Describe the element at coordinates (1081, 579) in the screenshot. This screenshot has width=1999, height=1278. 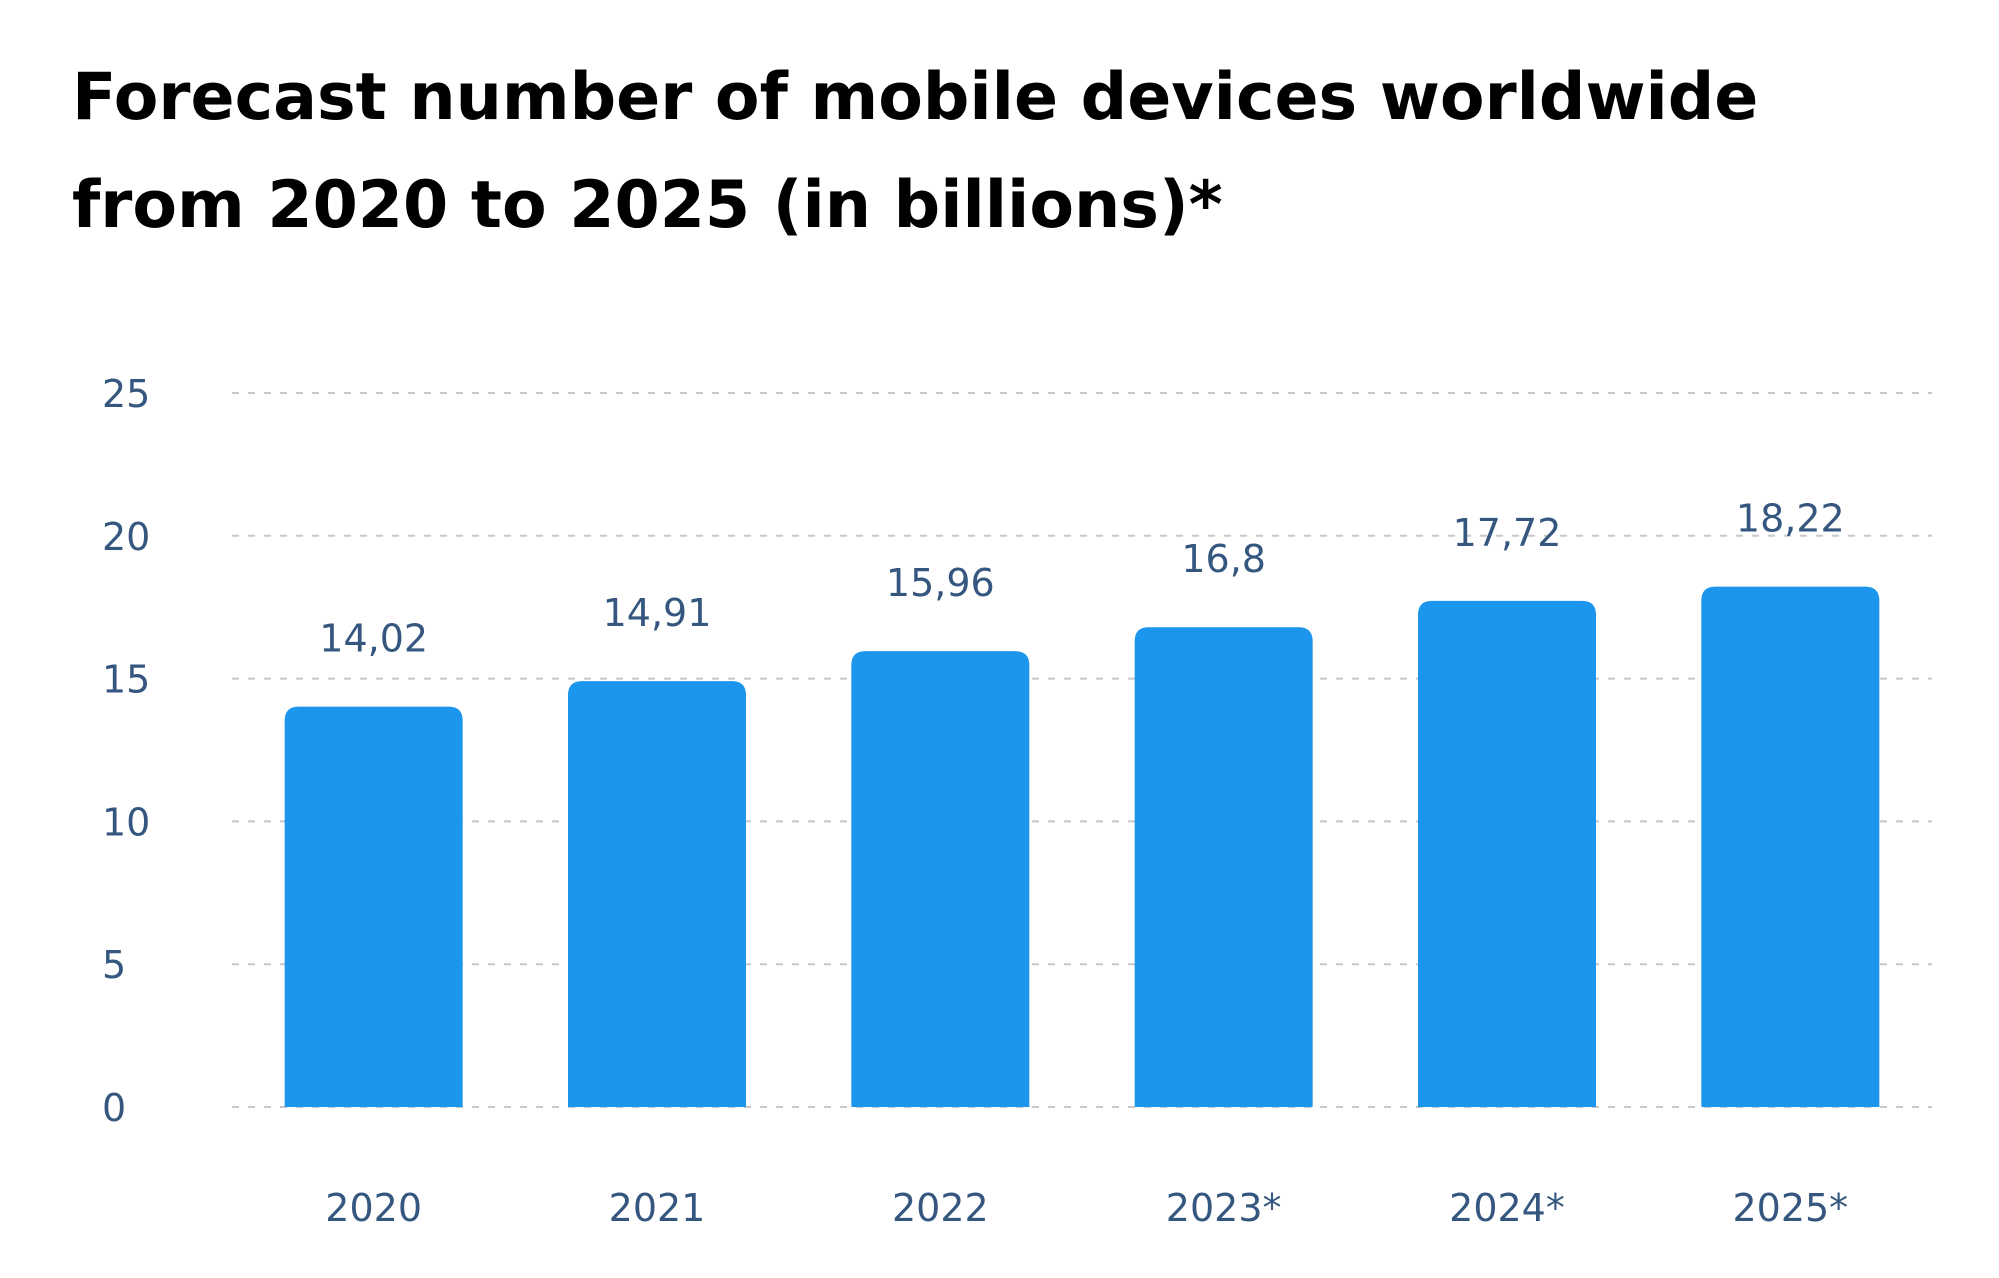
I see `data-labels: 14,02 14,91 15,96 16,8 17,72 18,22` at that location.